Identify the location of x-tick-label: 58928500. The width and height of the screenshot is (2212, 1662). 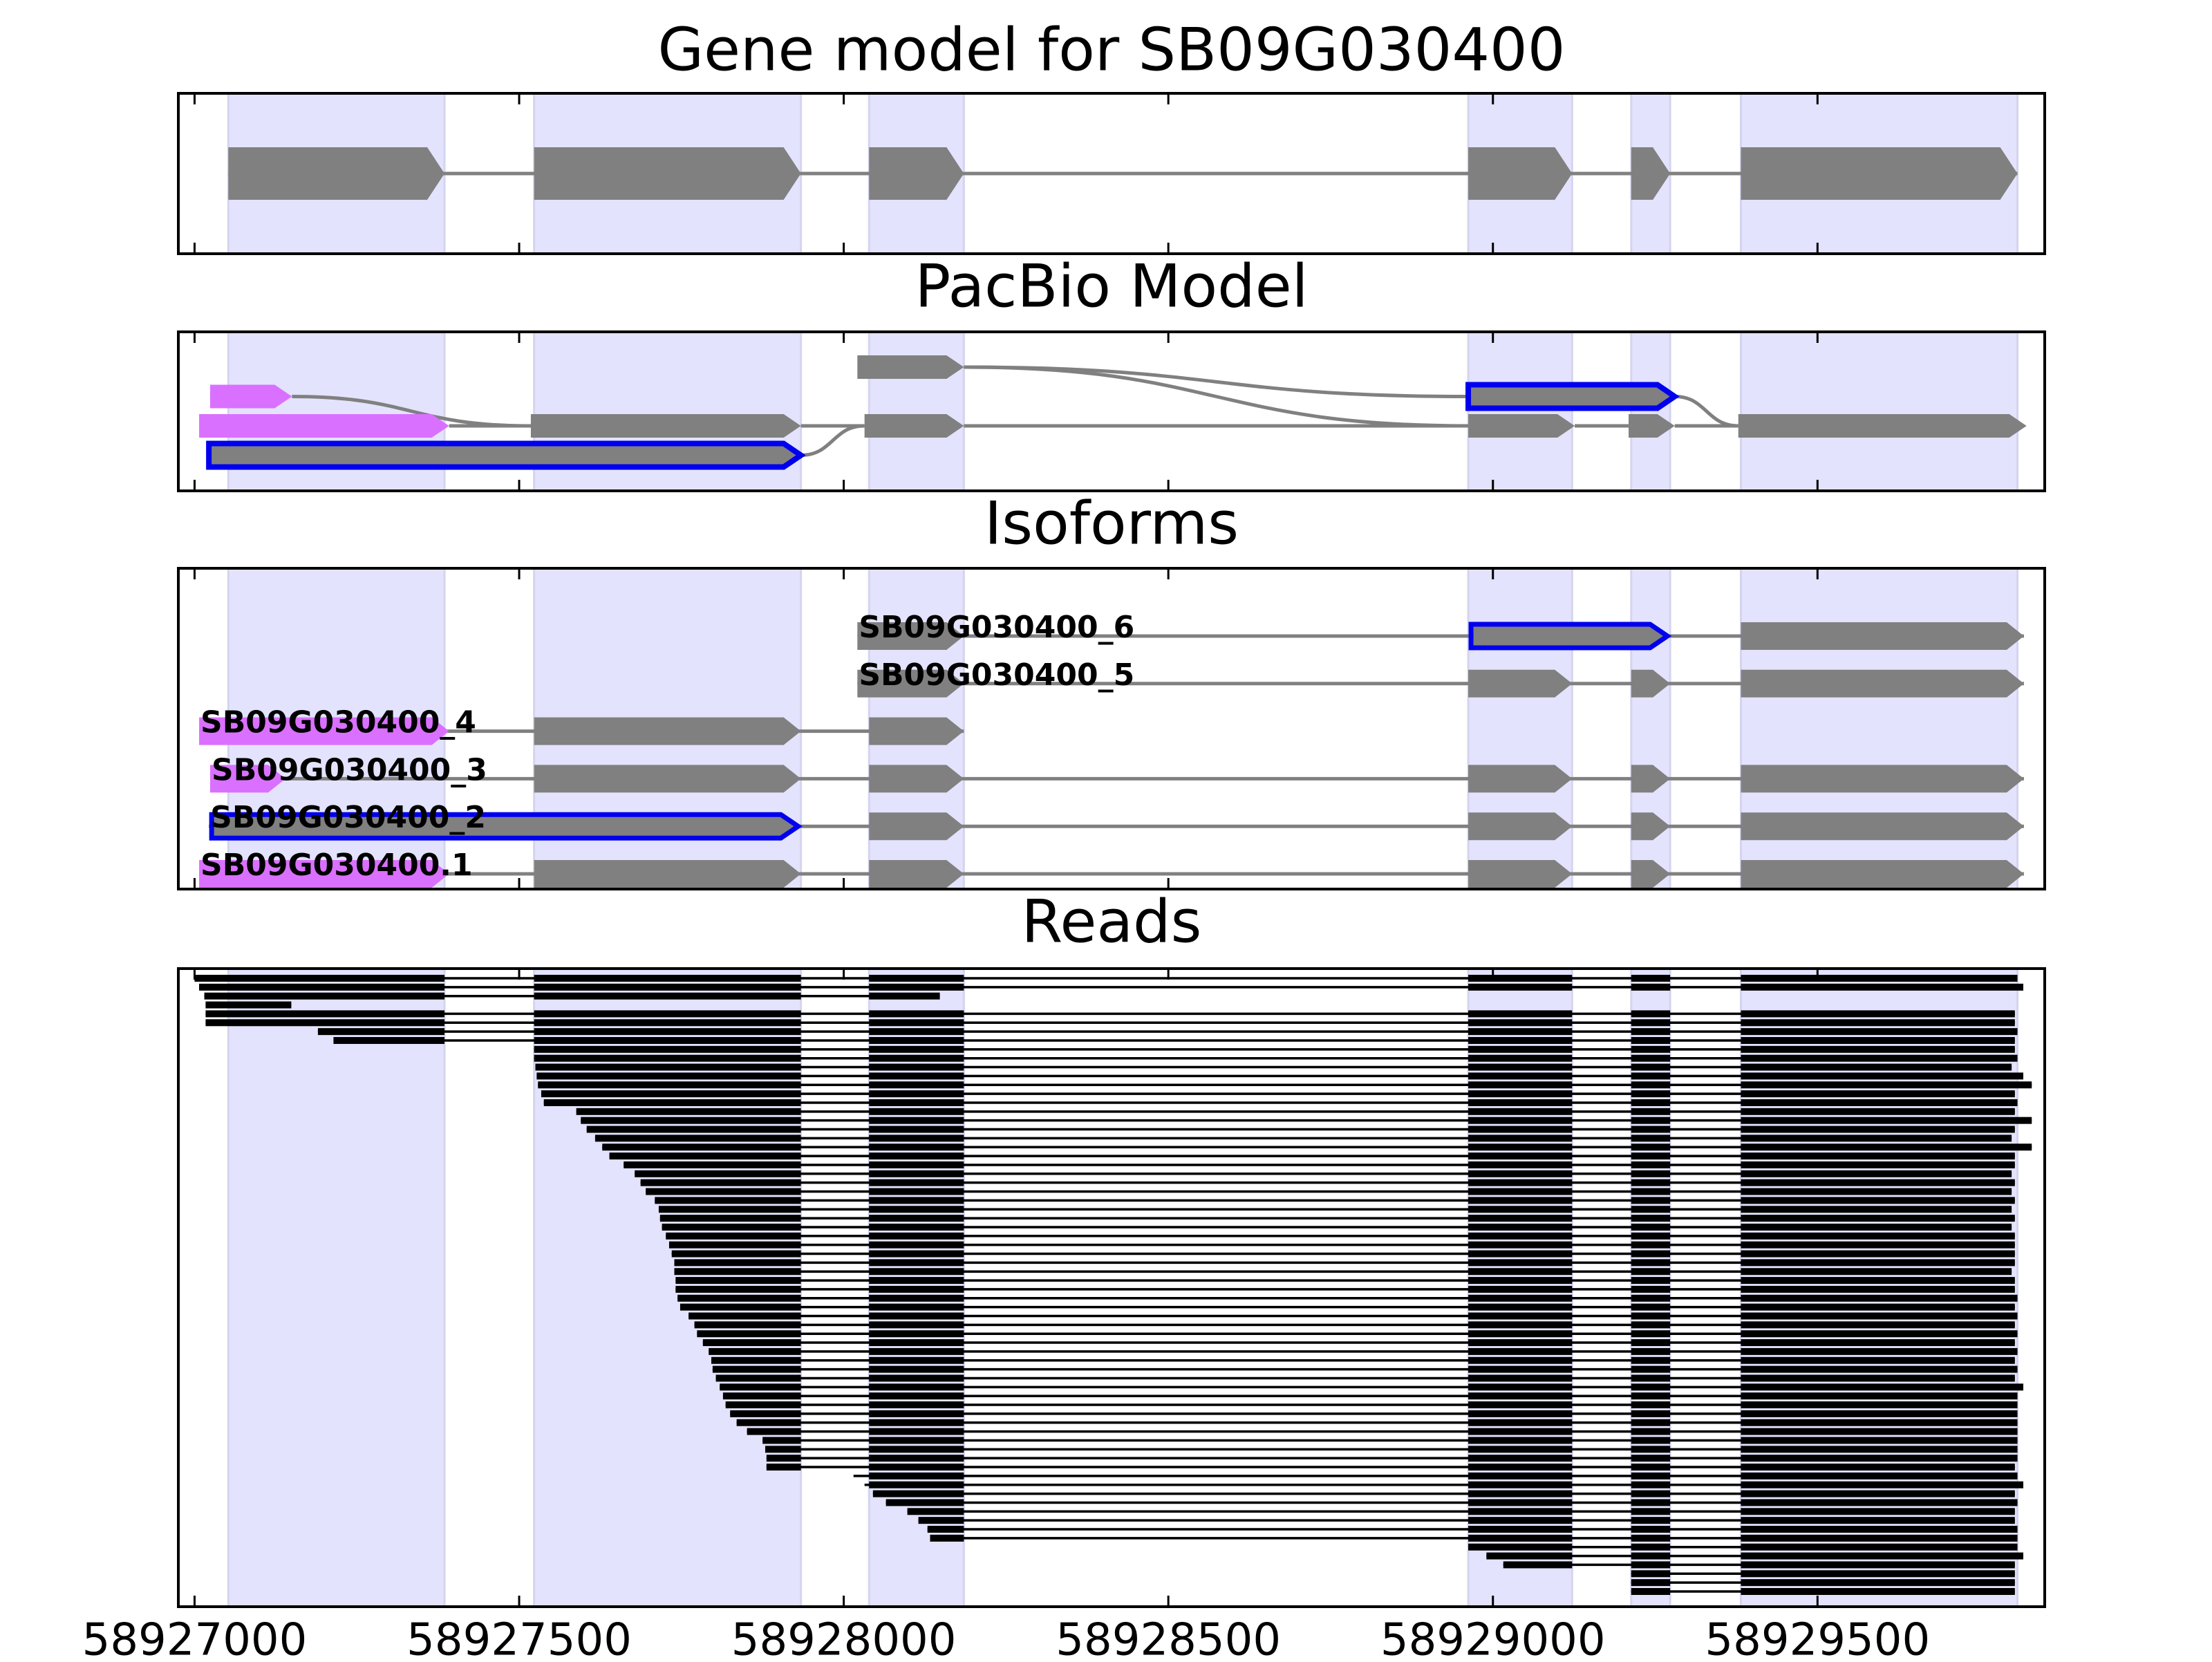
(1168, 1637).